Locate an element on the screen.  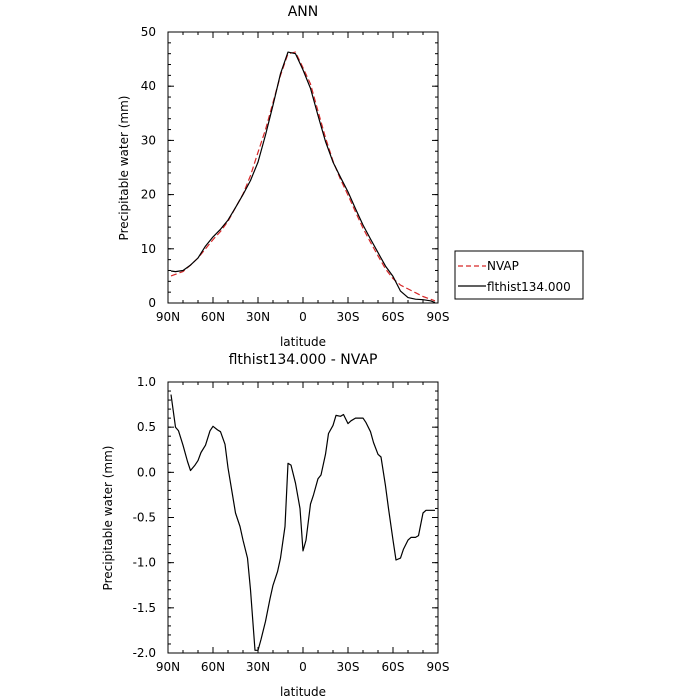
y-tick-label: -1.0 is located at coordinates (144, 563).